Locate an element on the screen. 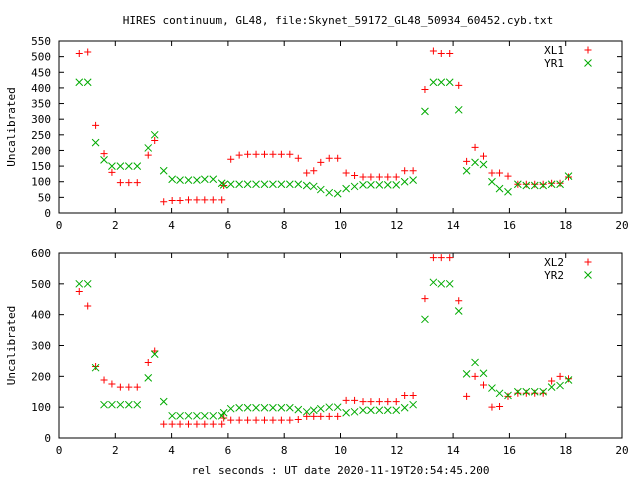 The image size is (640, 480). top-xtick-label: 6 is located at coordinates (228, 225).